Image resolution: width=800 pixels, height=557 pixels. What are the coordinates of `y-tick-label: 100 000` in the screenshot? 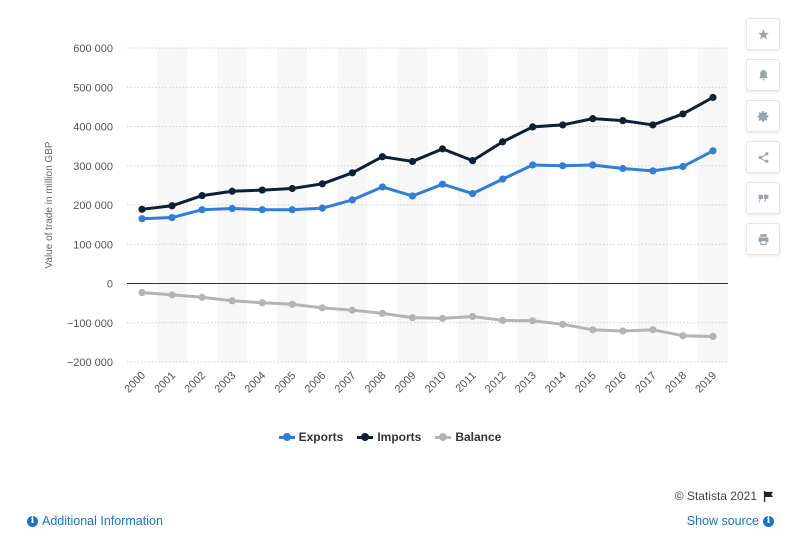 It's located at (93, 245).